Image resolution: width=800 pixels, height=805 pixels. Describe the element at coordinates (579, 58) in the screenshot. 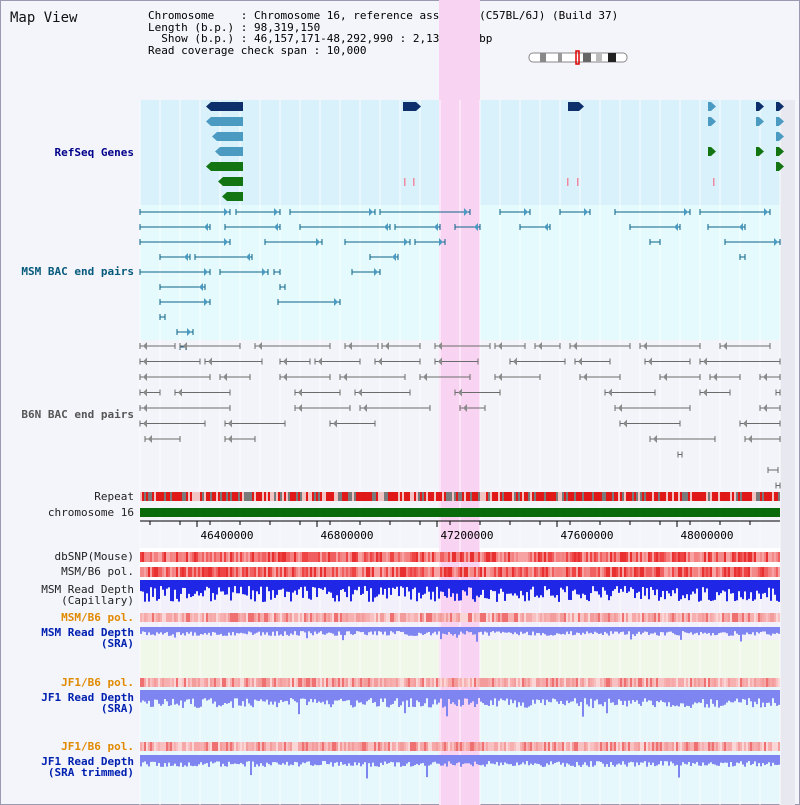

I see `chromosome-ideogram` at that location.